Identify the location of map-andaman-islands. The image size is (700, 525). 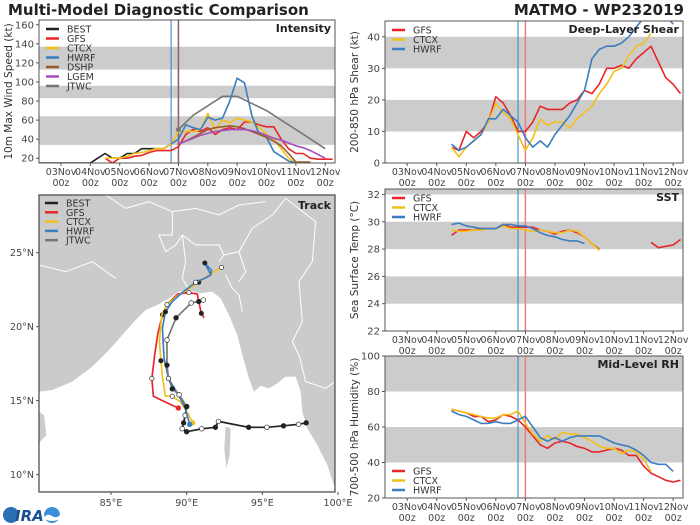
(227, 447).